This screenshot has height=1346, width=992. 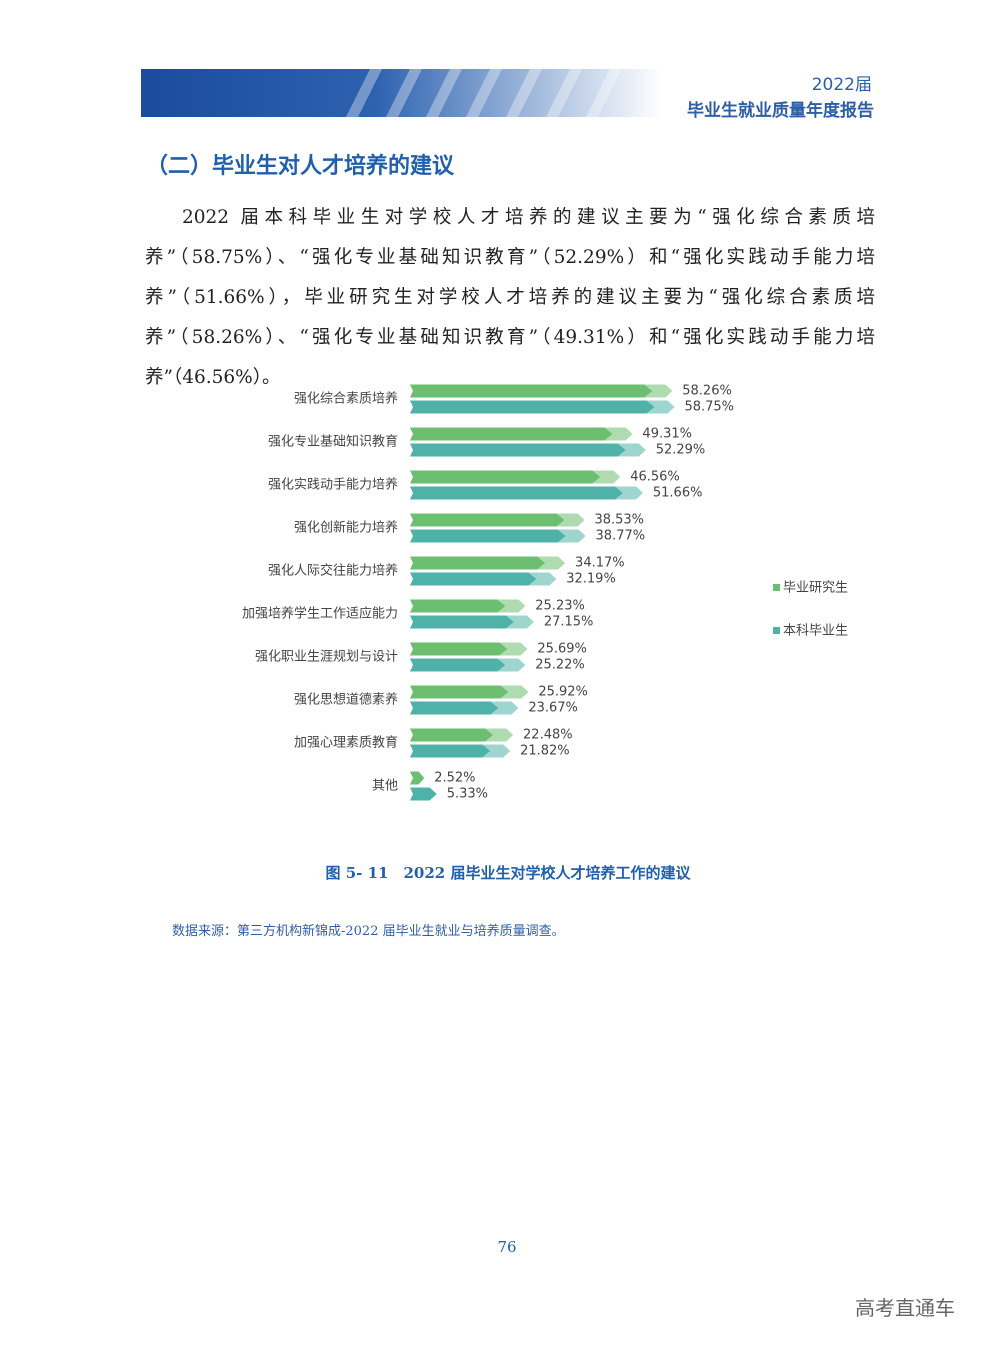 What do you see at coordinates (454, 778) in the screenshot?
I see `value-label: 2.52%` at bounding box center [454, 778].